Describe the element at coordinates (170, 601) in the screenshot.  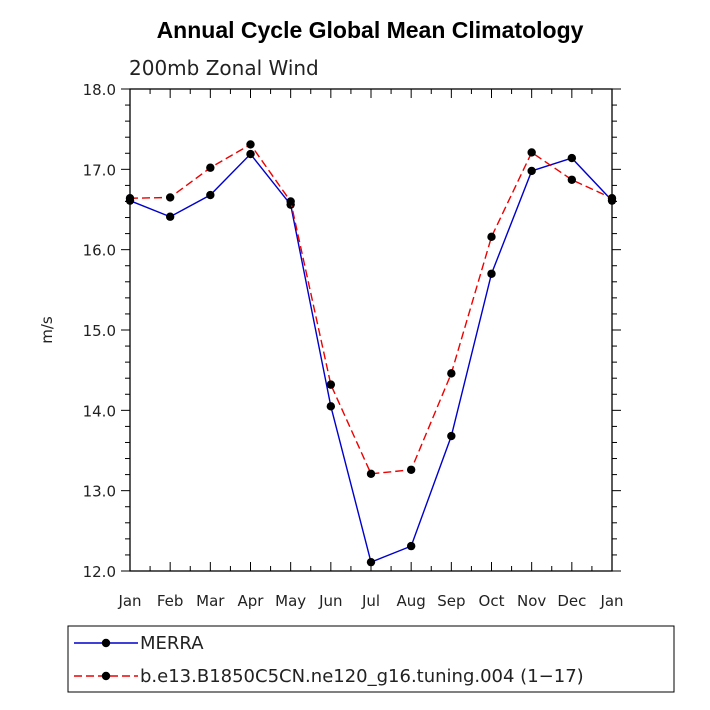
I see `x-tick-label: Feb` at that location.